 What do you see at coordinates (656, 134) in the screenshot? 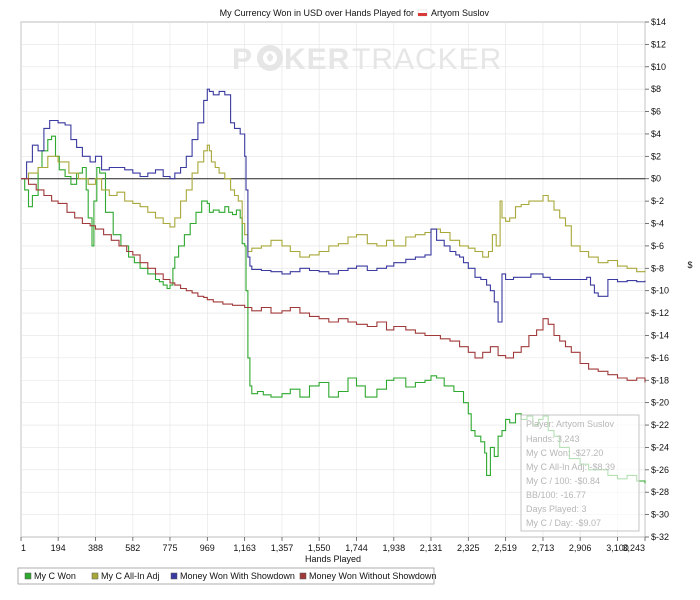
I see `y-tick-label: $4` at bounding box center [656, 134].